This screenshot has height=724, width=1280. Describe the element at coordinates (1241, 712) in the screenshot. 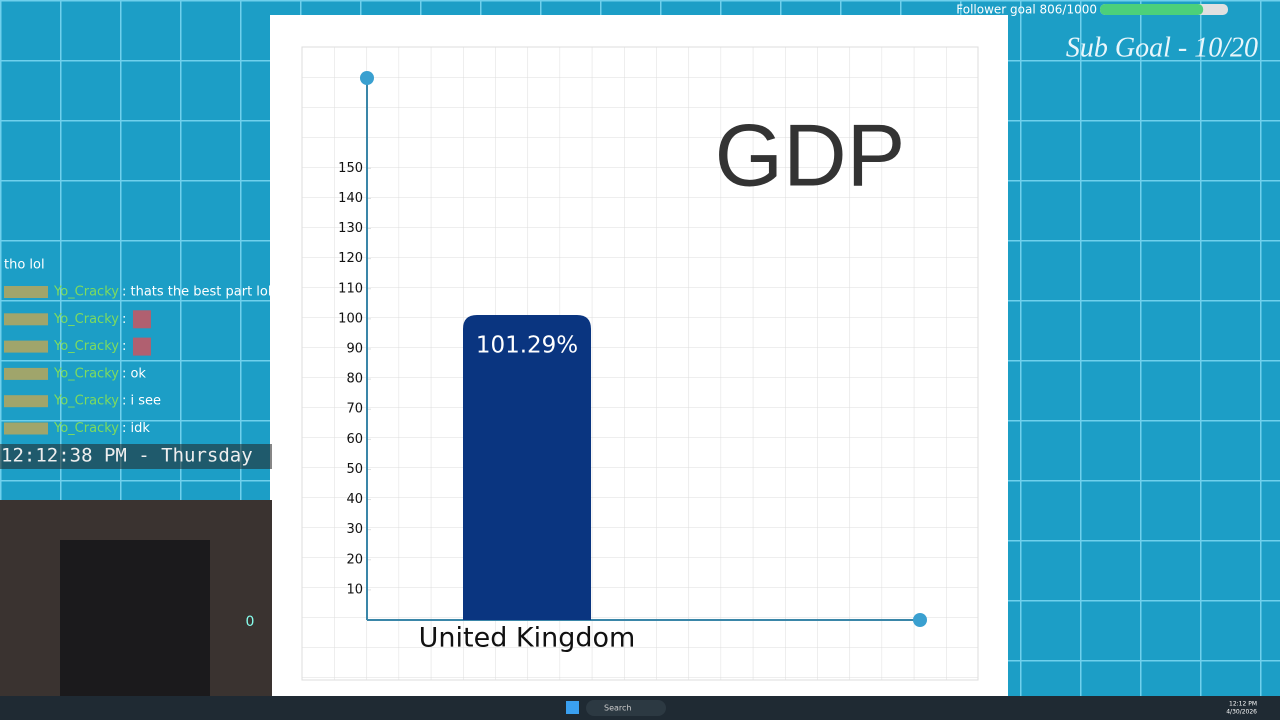

I see `tray-date: 4/30/2026` at that location.